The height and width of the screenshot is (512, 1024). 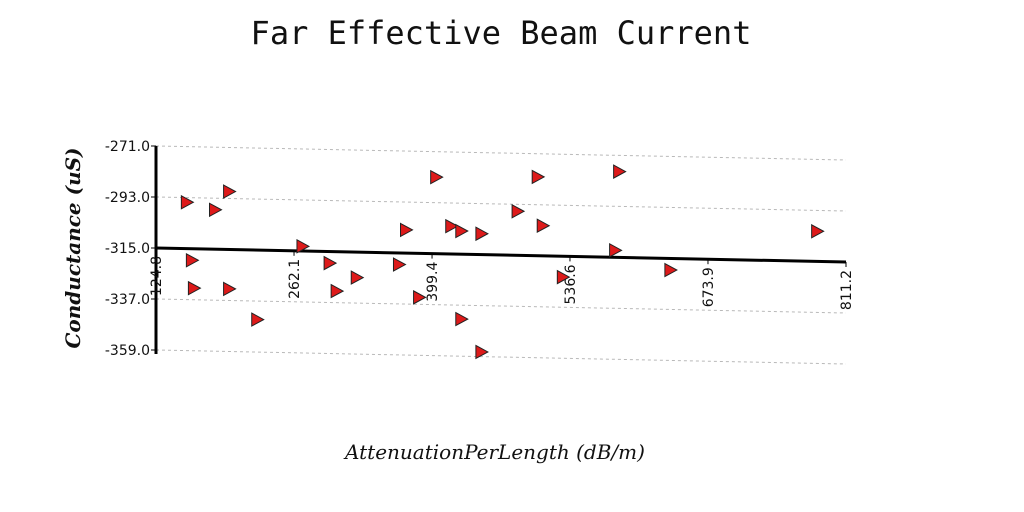 What do you see at coordinates (502, 279) in the screenshot?
I see `x-axis-ticks: 124.8 262.1 399.4 536.6 673.9 811.2` at bounding box center [502, 279].